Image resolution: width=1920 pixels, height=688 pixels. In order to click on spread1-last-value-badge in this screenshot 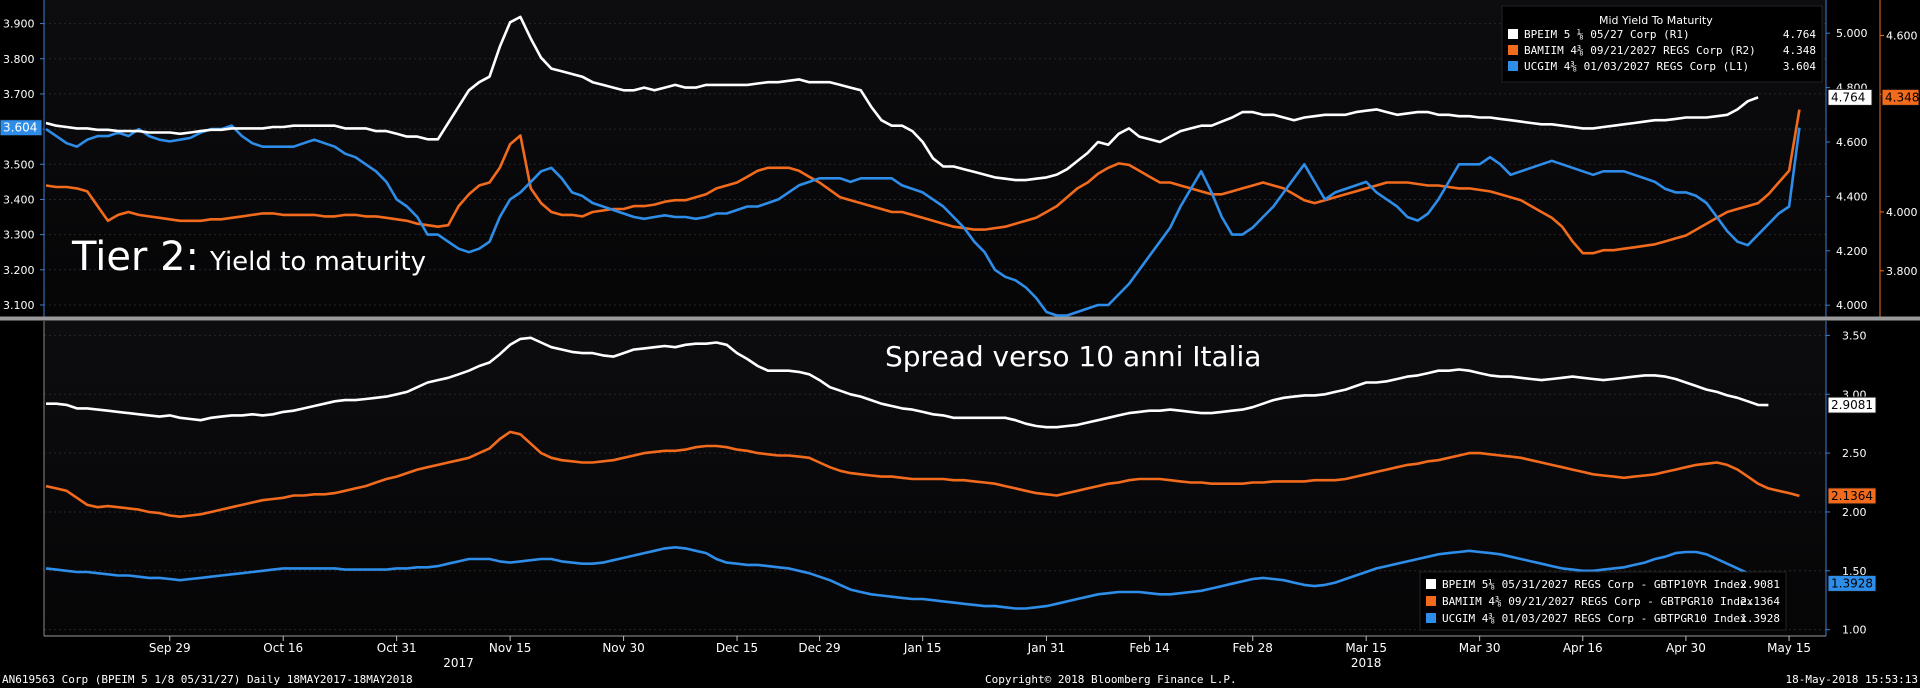, I will do `click(1852, 405)`.